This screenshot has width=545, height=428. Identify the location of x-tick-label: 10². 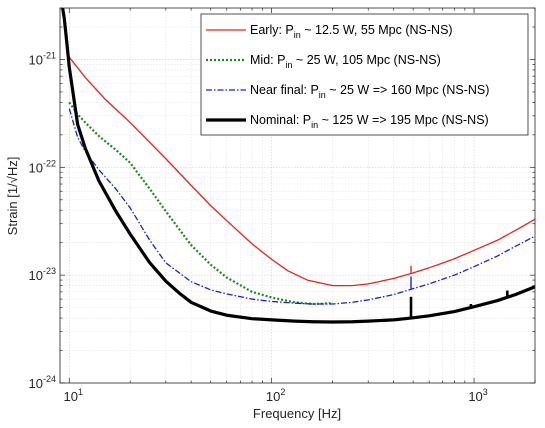
(275, 395).